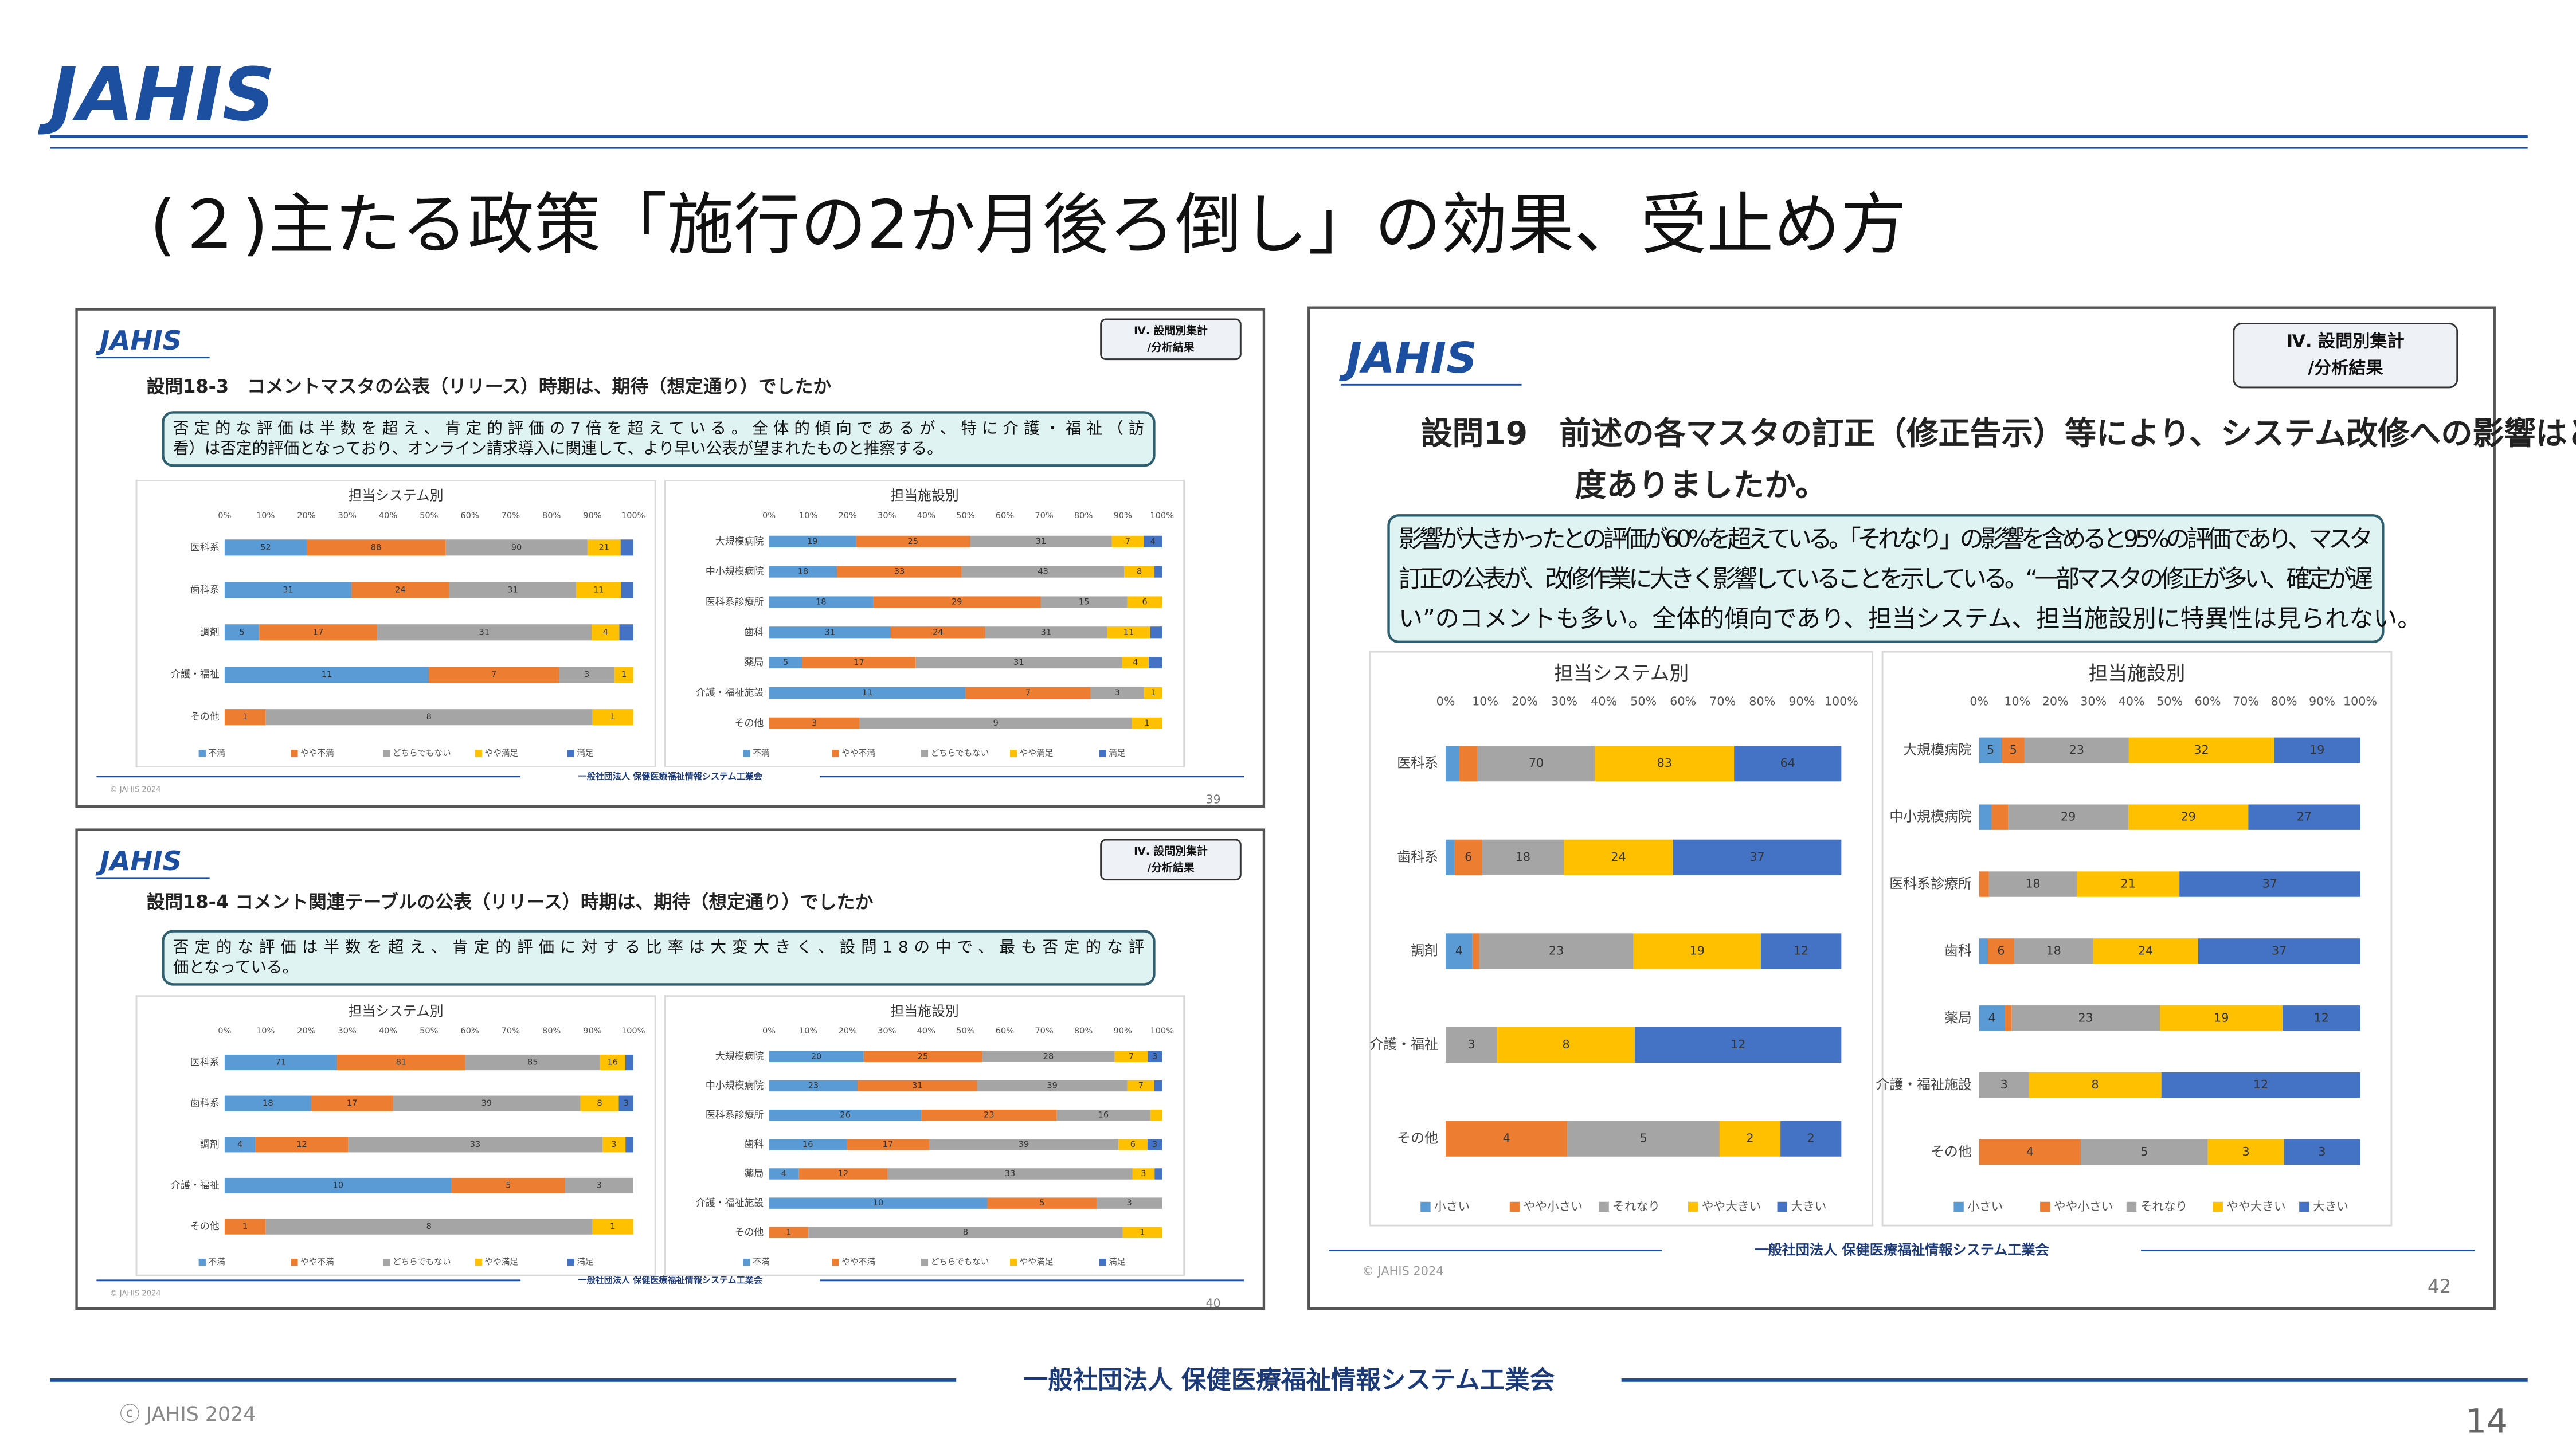  What do you see at coordinates (1556, 950) in the screenshot?
I see `data-label: 23` at bounding box center [1556, 950].